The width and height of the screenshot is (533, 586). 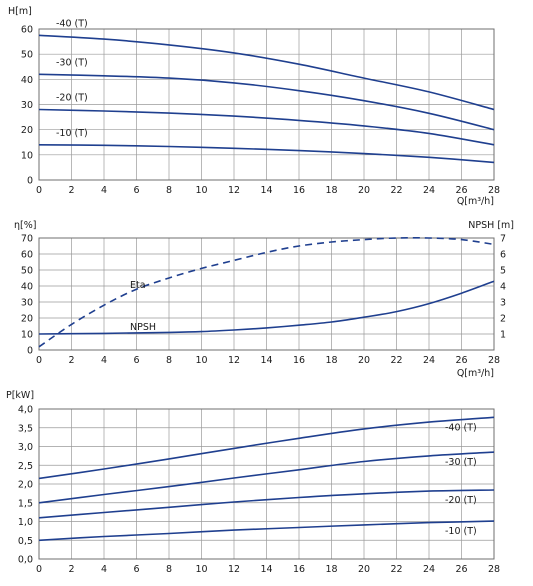 What do you see at coordinates (30, 351) in the screenshot?
I see `y-tick-label: 0` at bounding box center [30, 351].